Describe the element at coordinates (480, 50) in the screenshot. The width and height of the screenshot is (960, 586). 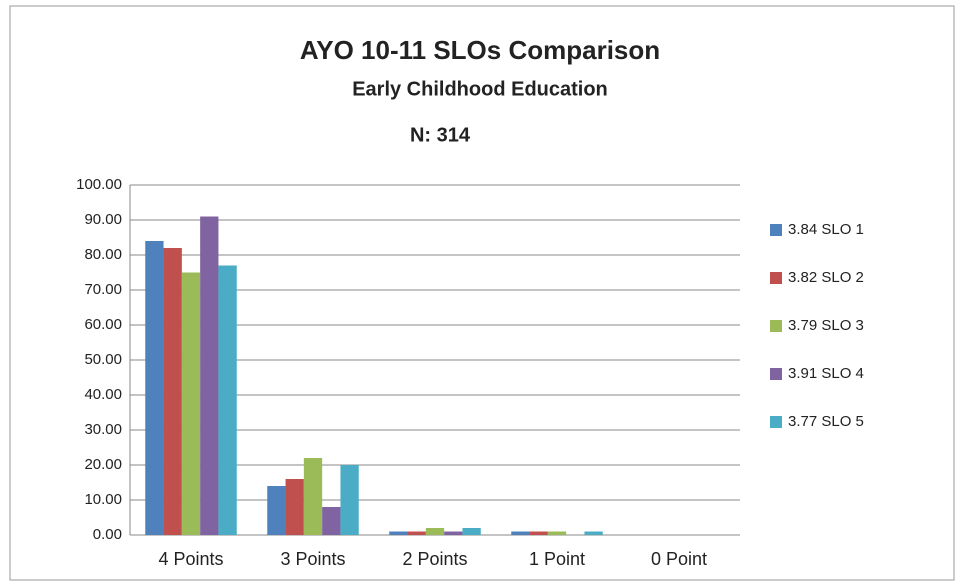
I see `chart-title: AYO 10-11 SLOs Comparison` at that location.